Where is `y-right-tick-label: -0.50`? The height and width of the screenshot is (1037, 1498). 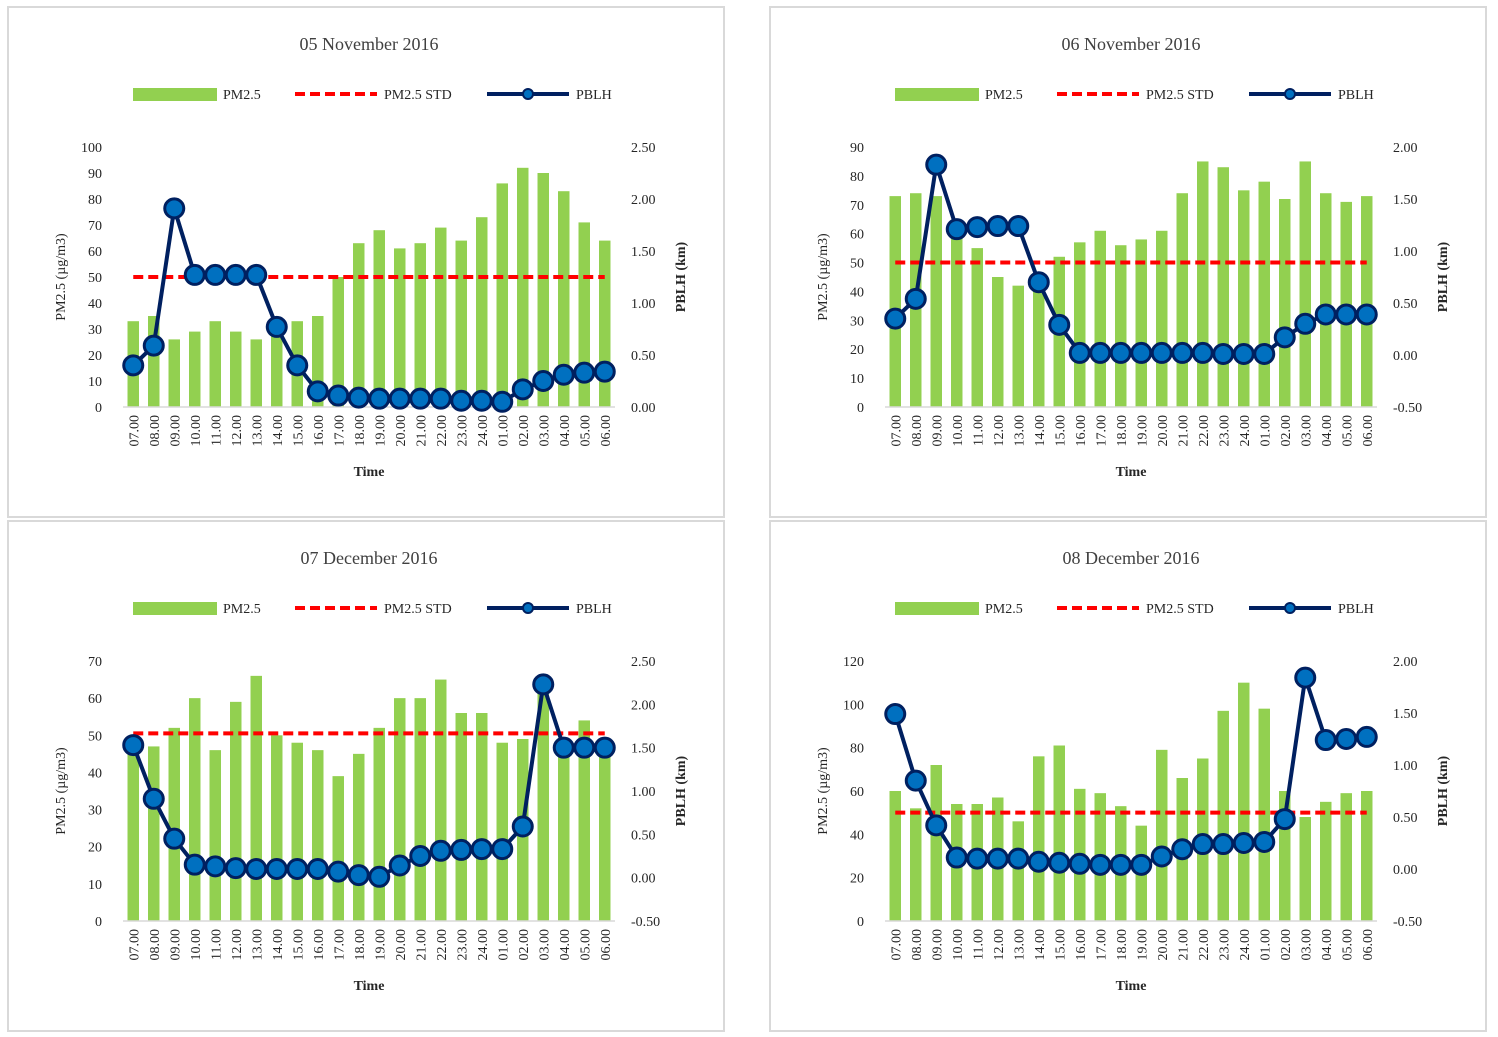 y-right-tick-label: -0.50 is located at coordinates (645, 922).